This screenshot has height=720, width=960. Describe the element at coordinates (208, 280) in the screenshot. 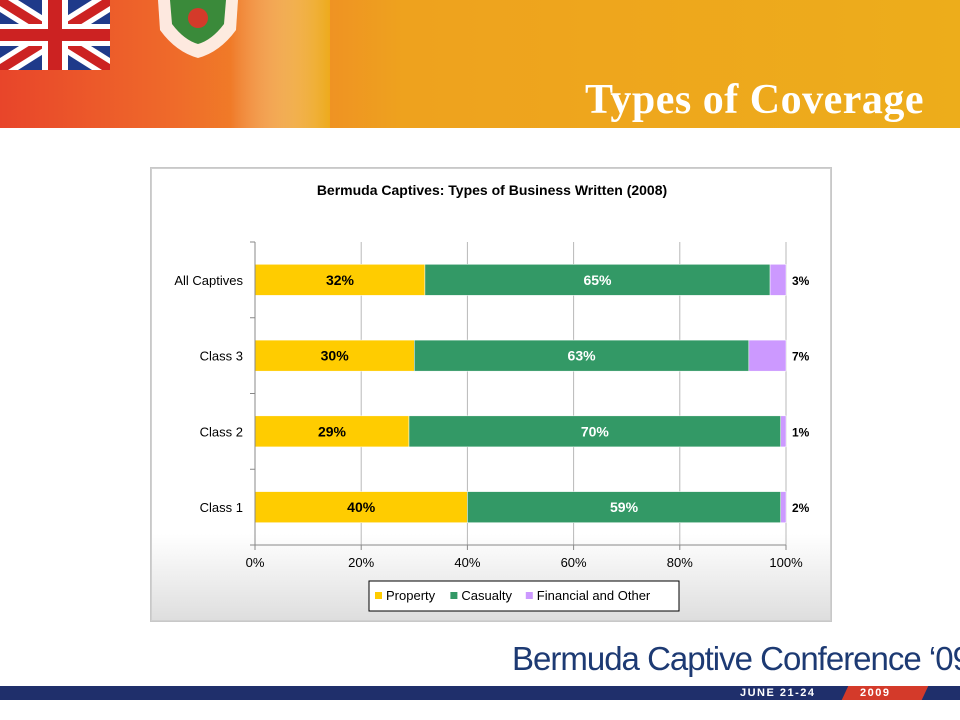

I see `category-label: All Captives` at that location.